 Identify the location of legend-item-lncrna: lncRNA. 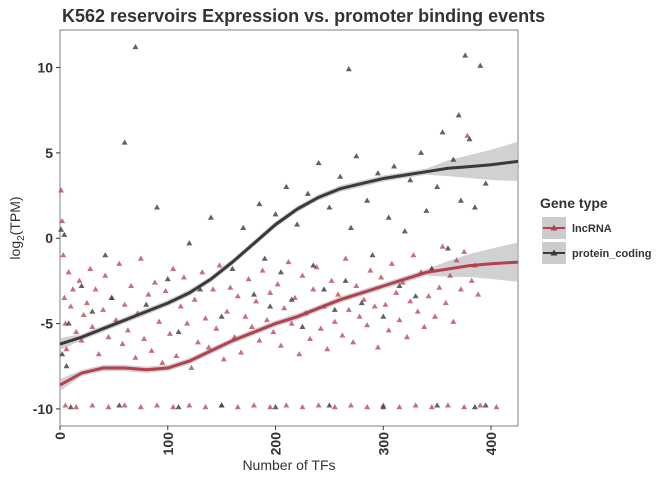
(577, 228).